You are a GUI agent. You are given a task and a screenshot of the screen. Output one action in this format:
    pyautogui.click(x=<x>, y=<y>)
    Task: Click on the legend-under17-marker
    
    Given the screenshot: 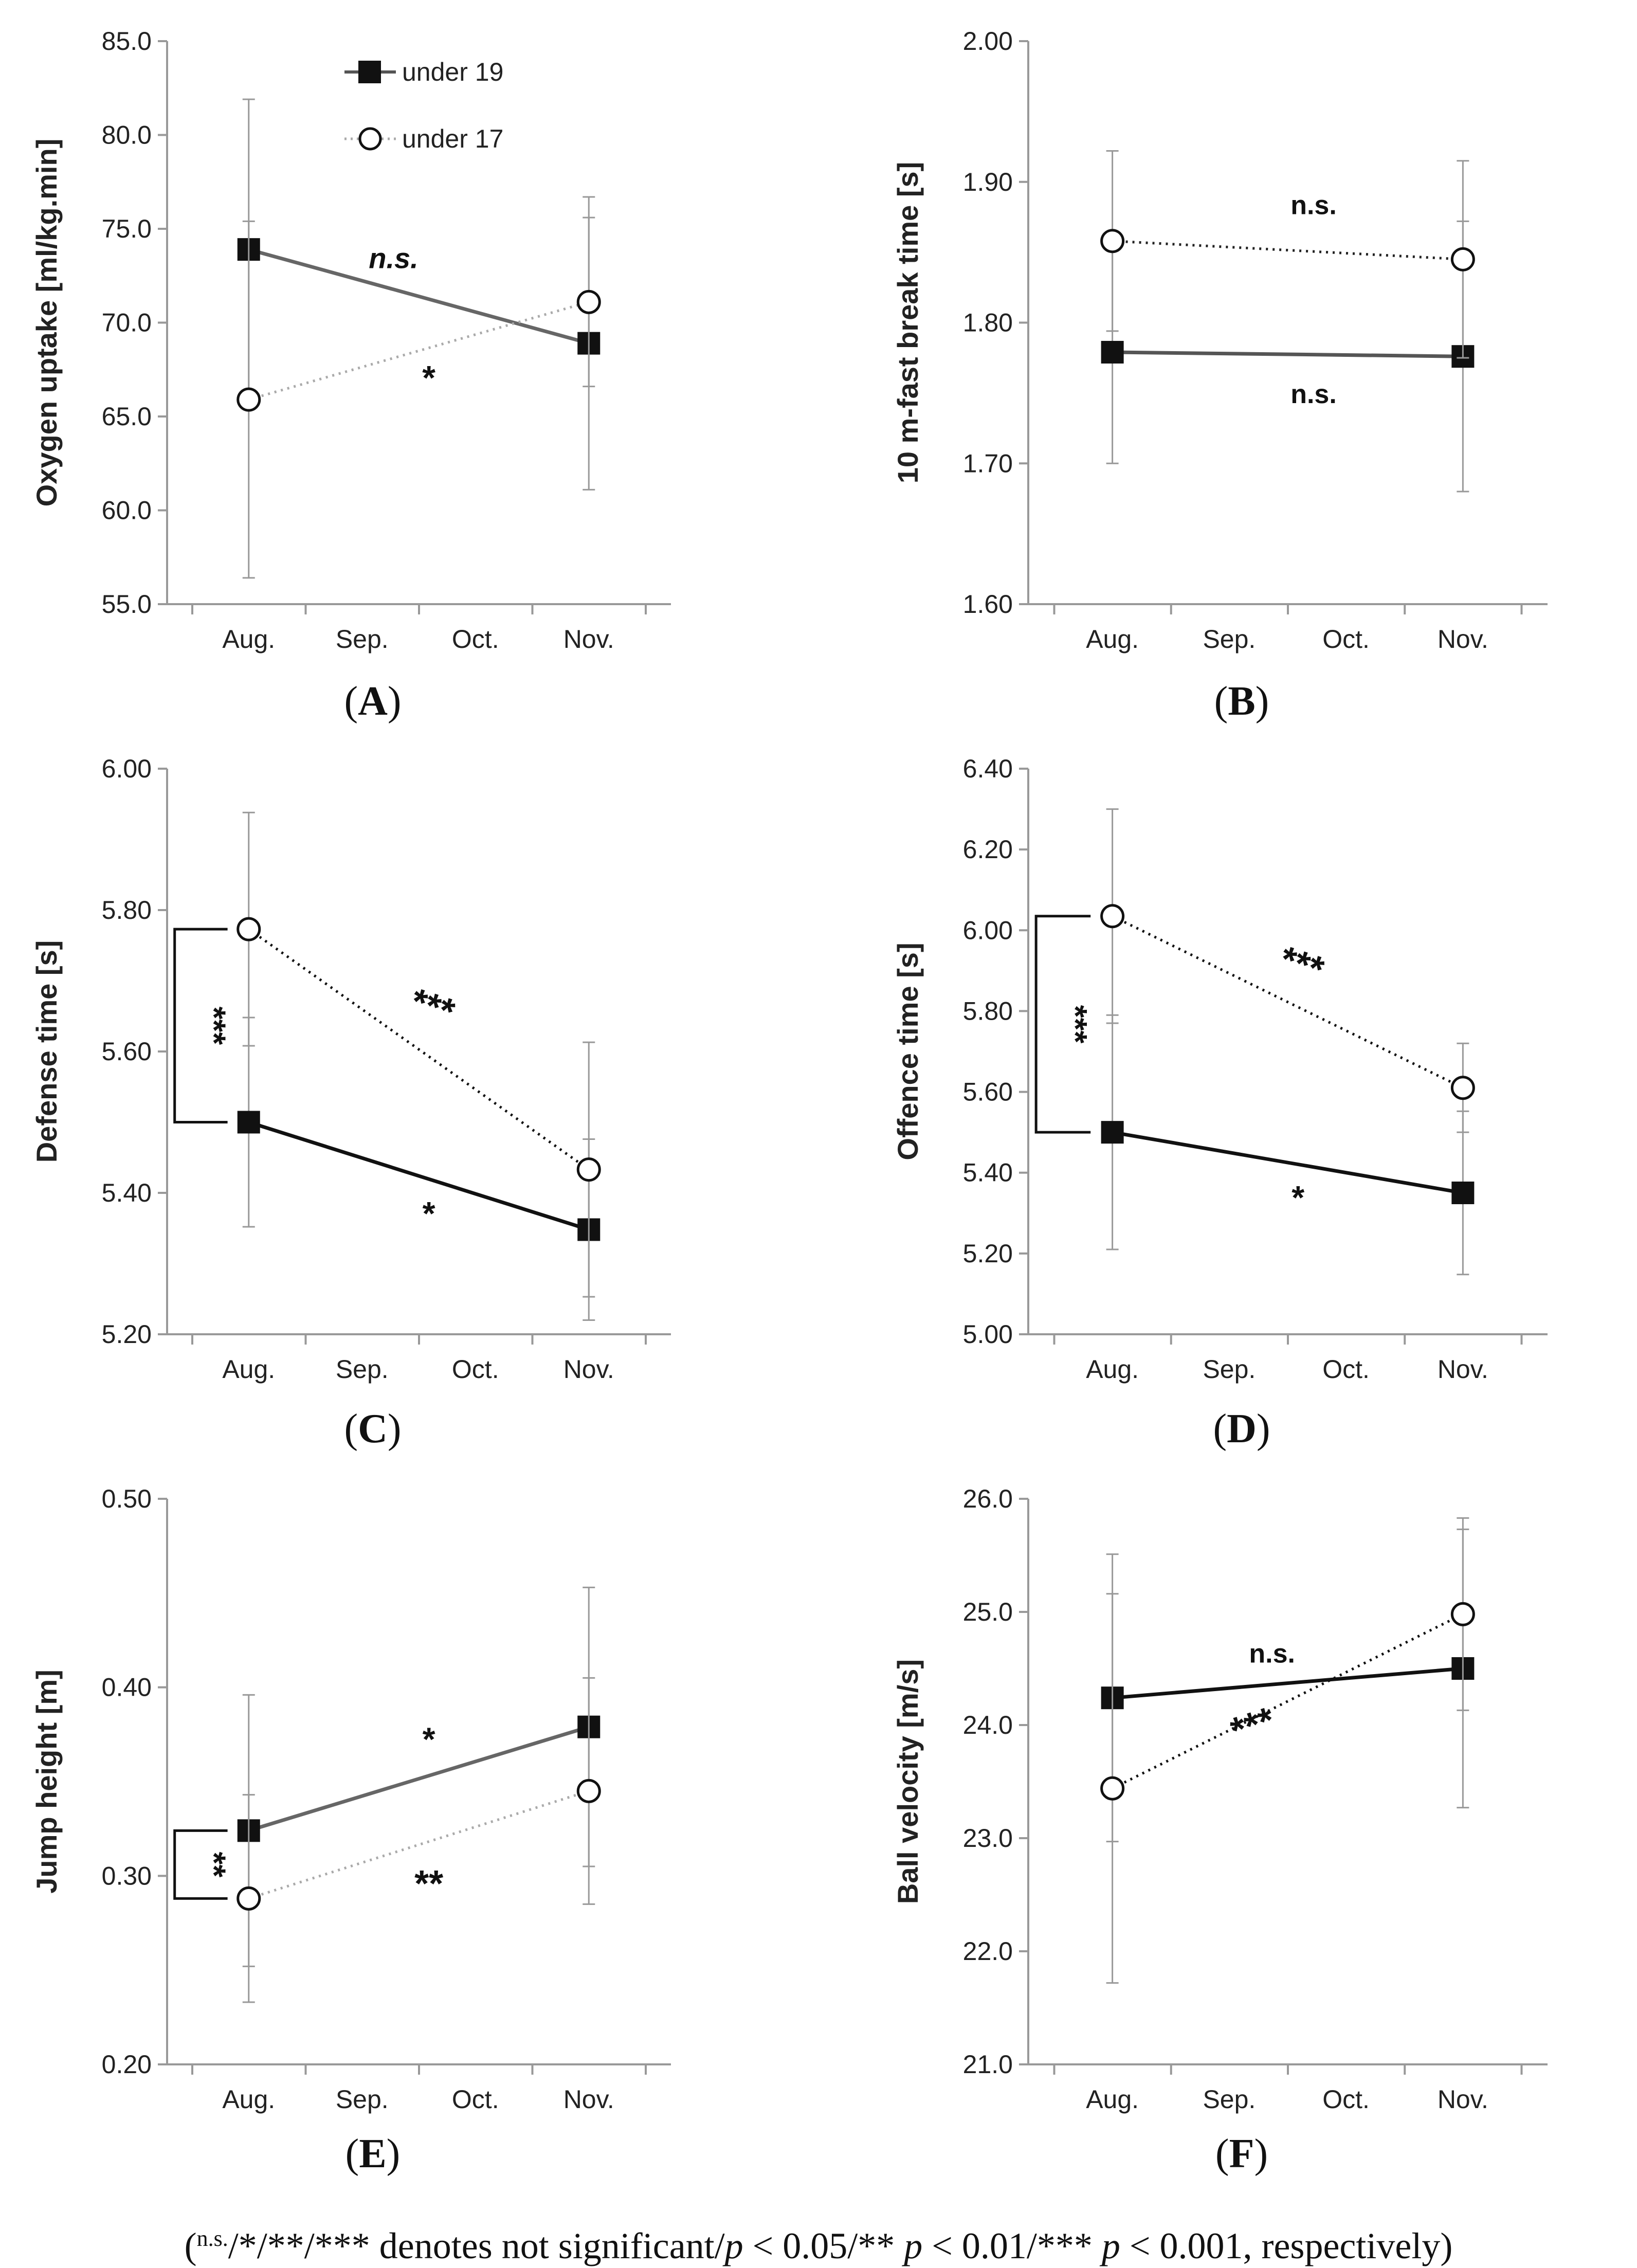 What is the action you would take?
    pyautogui.click(x=370, y=139)
    